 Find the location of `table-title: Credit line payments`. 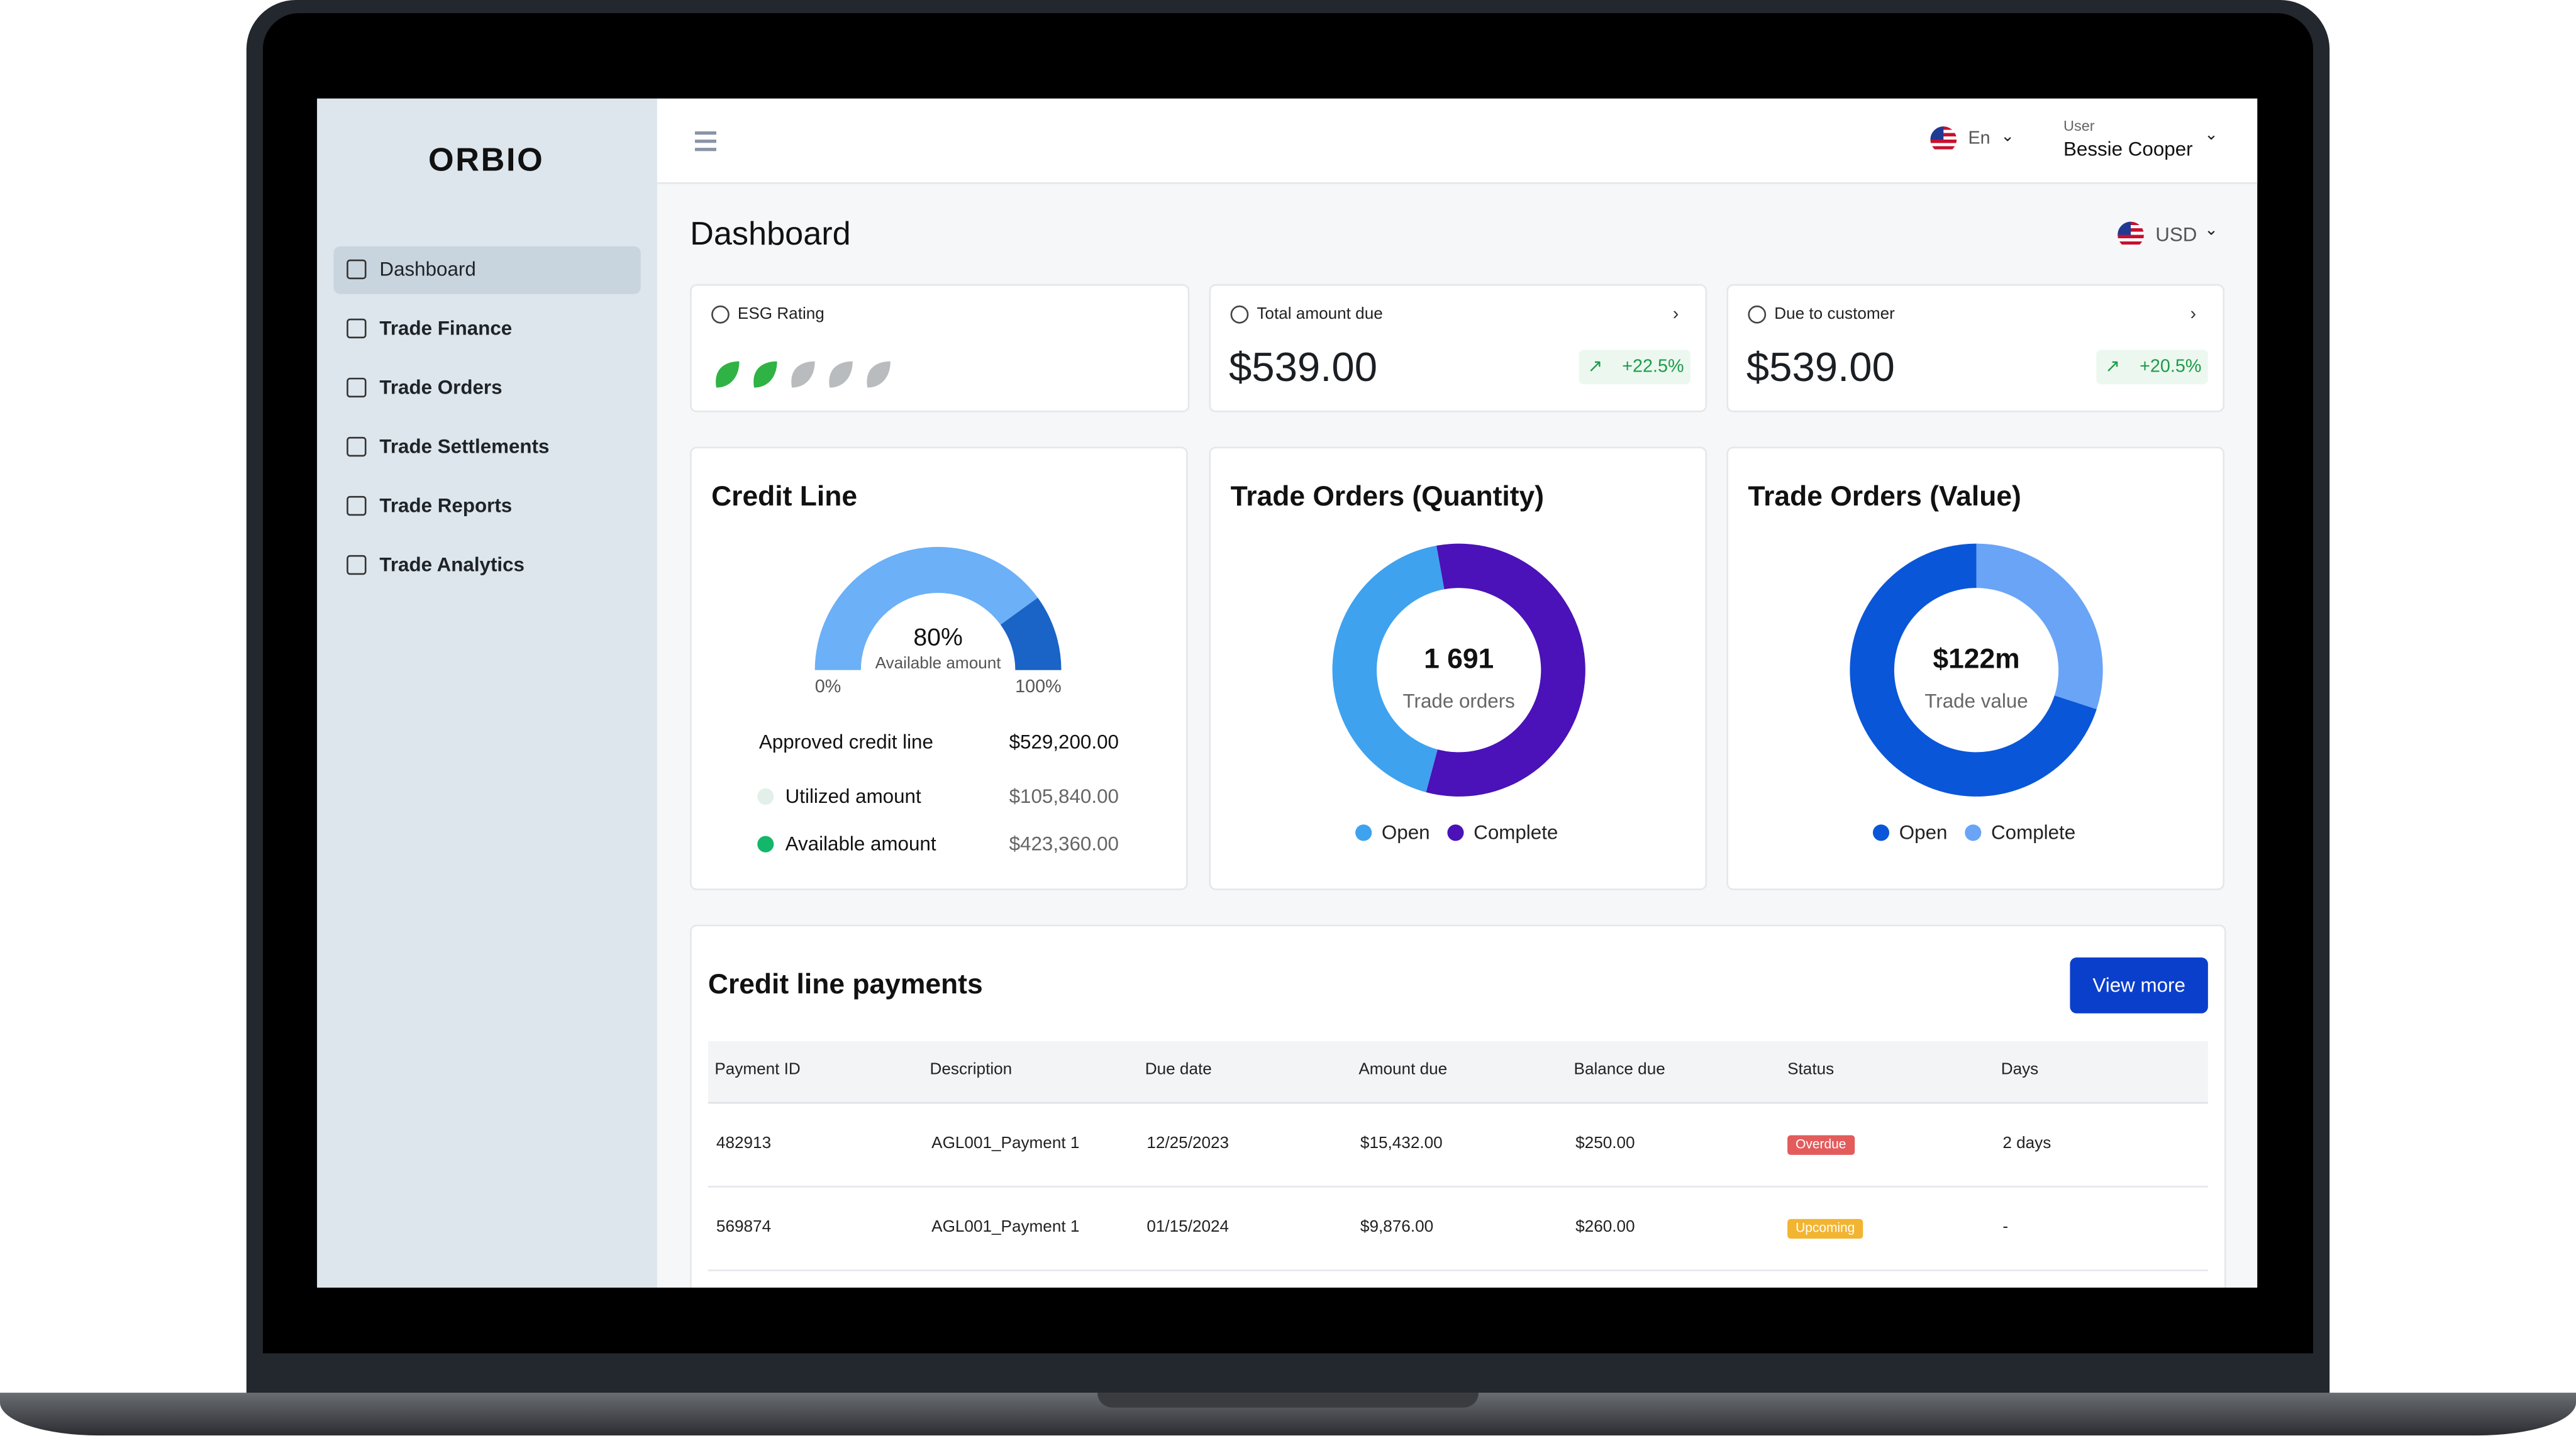

table-title: Credit line payments is located at coordinates (845, 984).